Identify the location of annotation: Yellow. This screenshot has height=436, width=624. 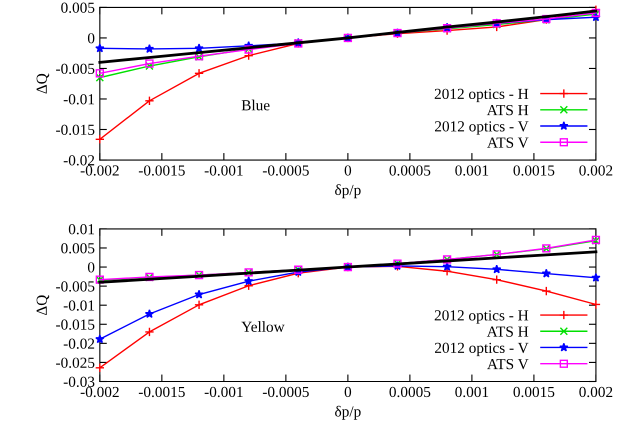
(263, 326).